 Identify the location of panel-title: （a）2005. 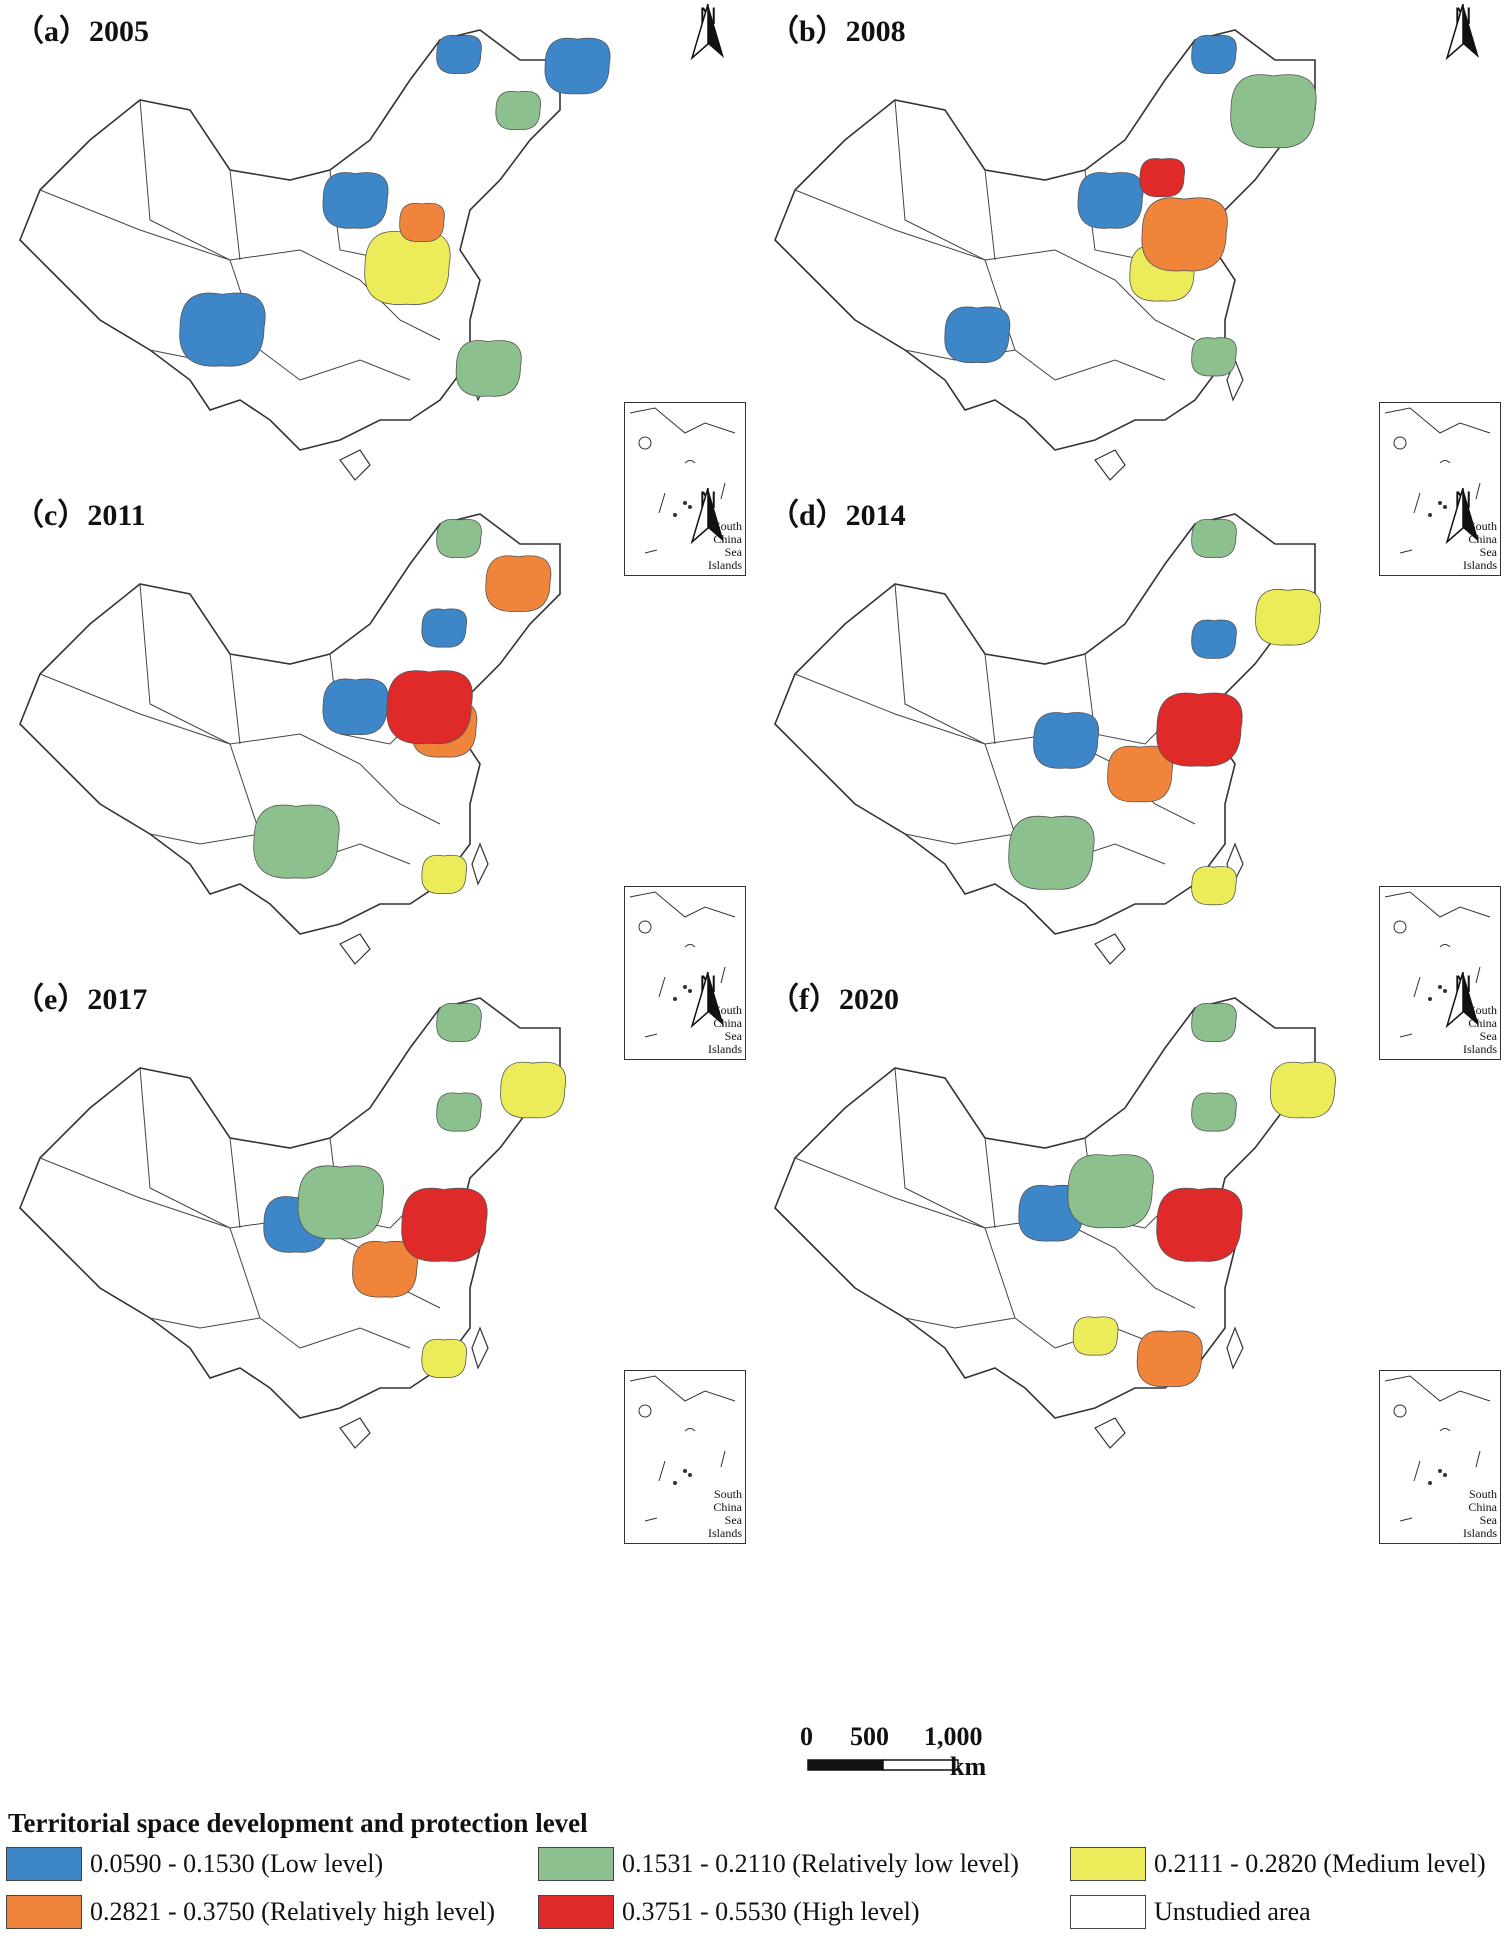
(81, 31).